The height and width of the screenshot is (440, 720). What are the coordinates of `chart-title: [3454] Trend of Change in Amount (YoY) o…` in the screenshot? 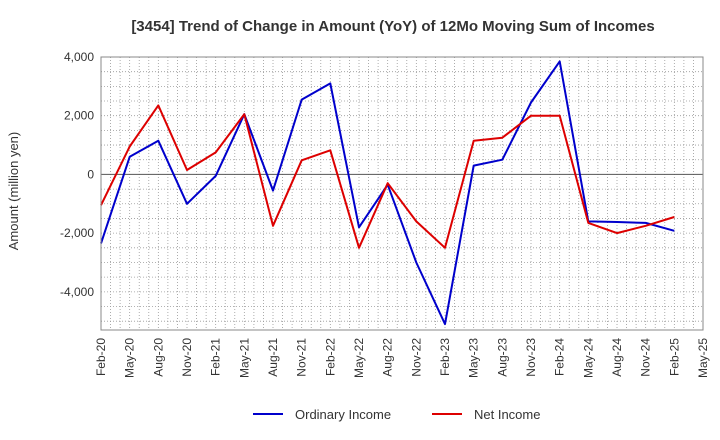 It's located at (392, 26).